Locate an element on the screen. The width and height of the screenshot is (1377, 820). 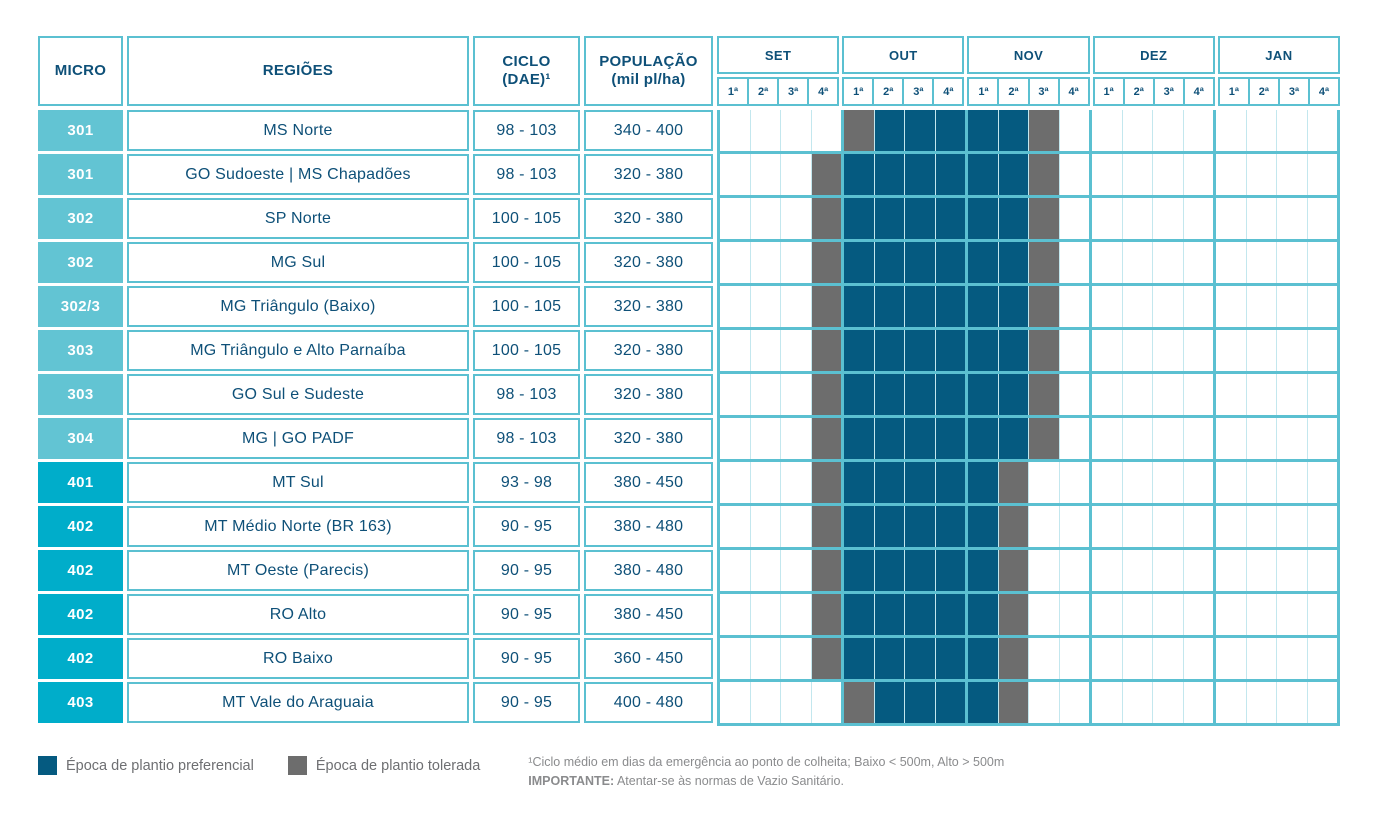
week-header-jan-4: 4ª is located at coordinates (1322, 91).